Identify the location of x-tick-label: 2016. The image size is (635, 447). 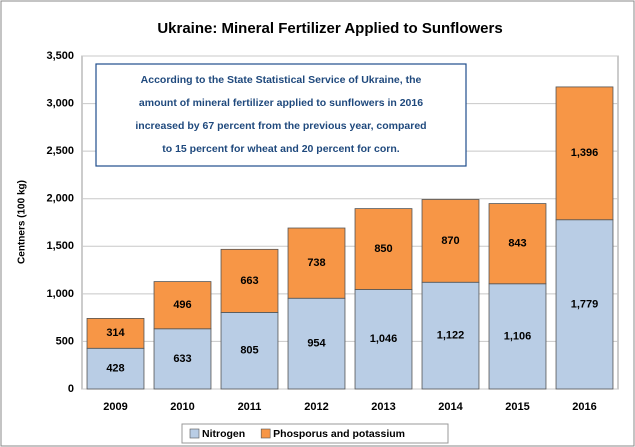
(584, 407).